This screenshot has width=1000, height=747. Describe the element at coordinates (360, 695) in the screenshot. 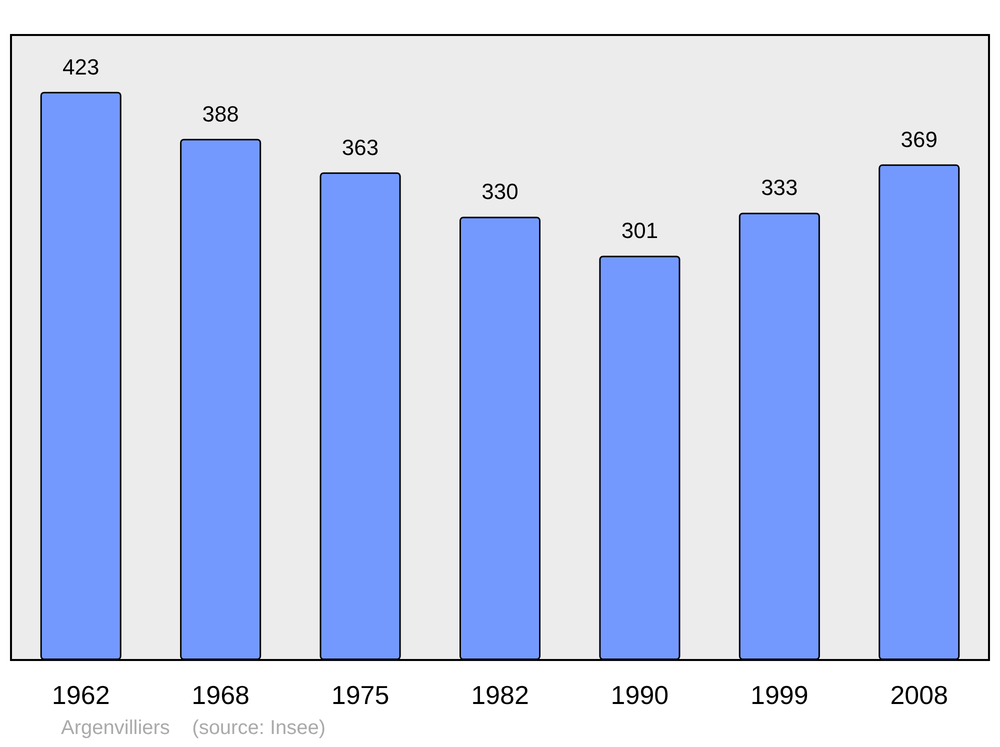

I see `x-tick-label: 1975` at that location.